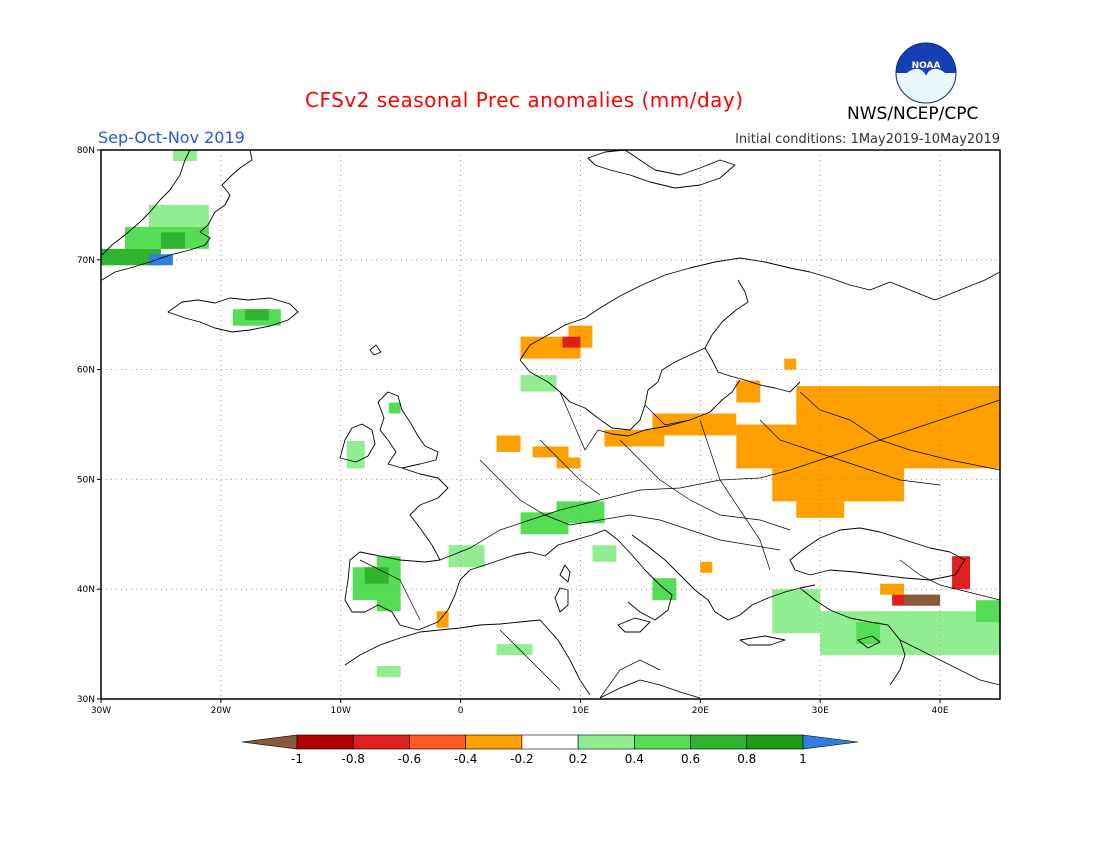 This screenshot has height=850, width=1100. I want to click on lon-tick-label: 30E, so click(820, 711).